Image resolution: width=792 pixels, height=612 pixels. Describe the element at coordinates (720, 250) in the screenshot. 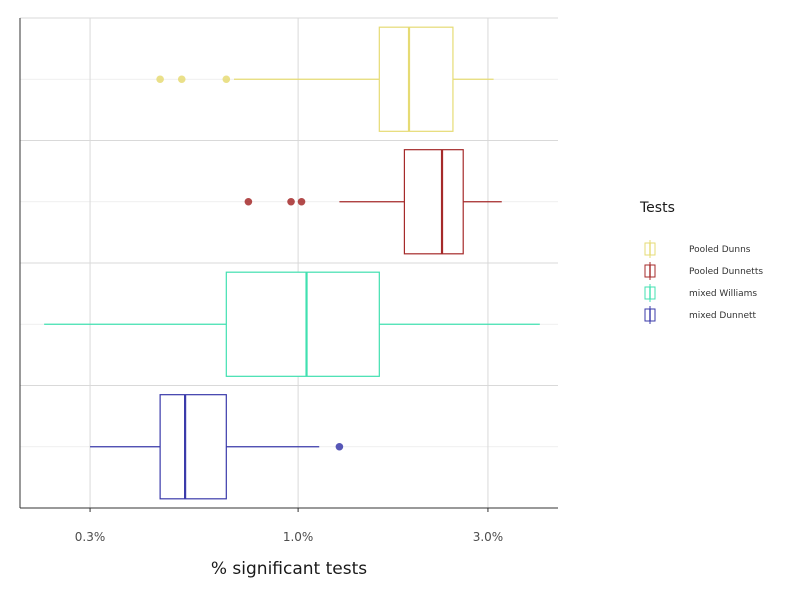

I see `legend-label: Pooled Dunns` at that location.